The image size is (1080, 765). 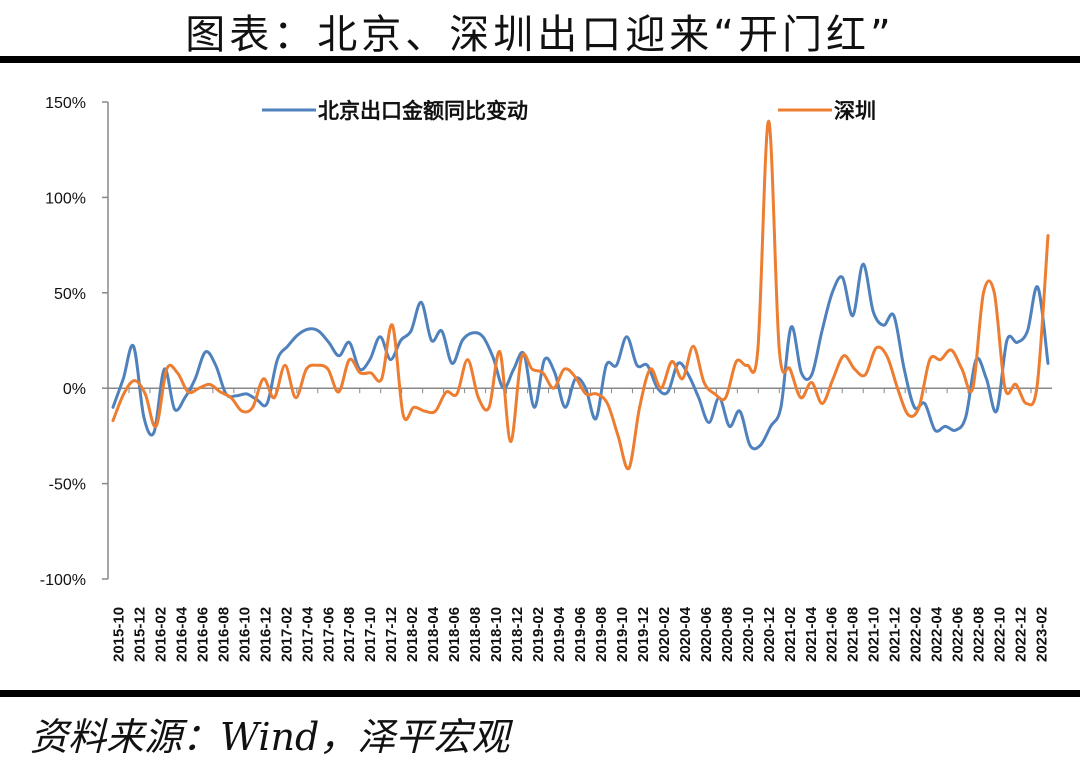 I want to click on x-tick-label: 2019-12, so click(x=643, y=634).